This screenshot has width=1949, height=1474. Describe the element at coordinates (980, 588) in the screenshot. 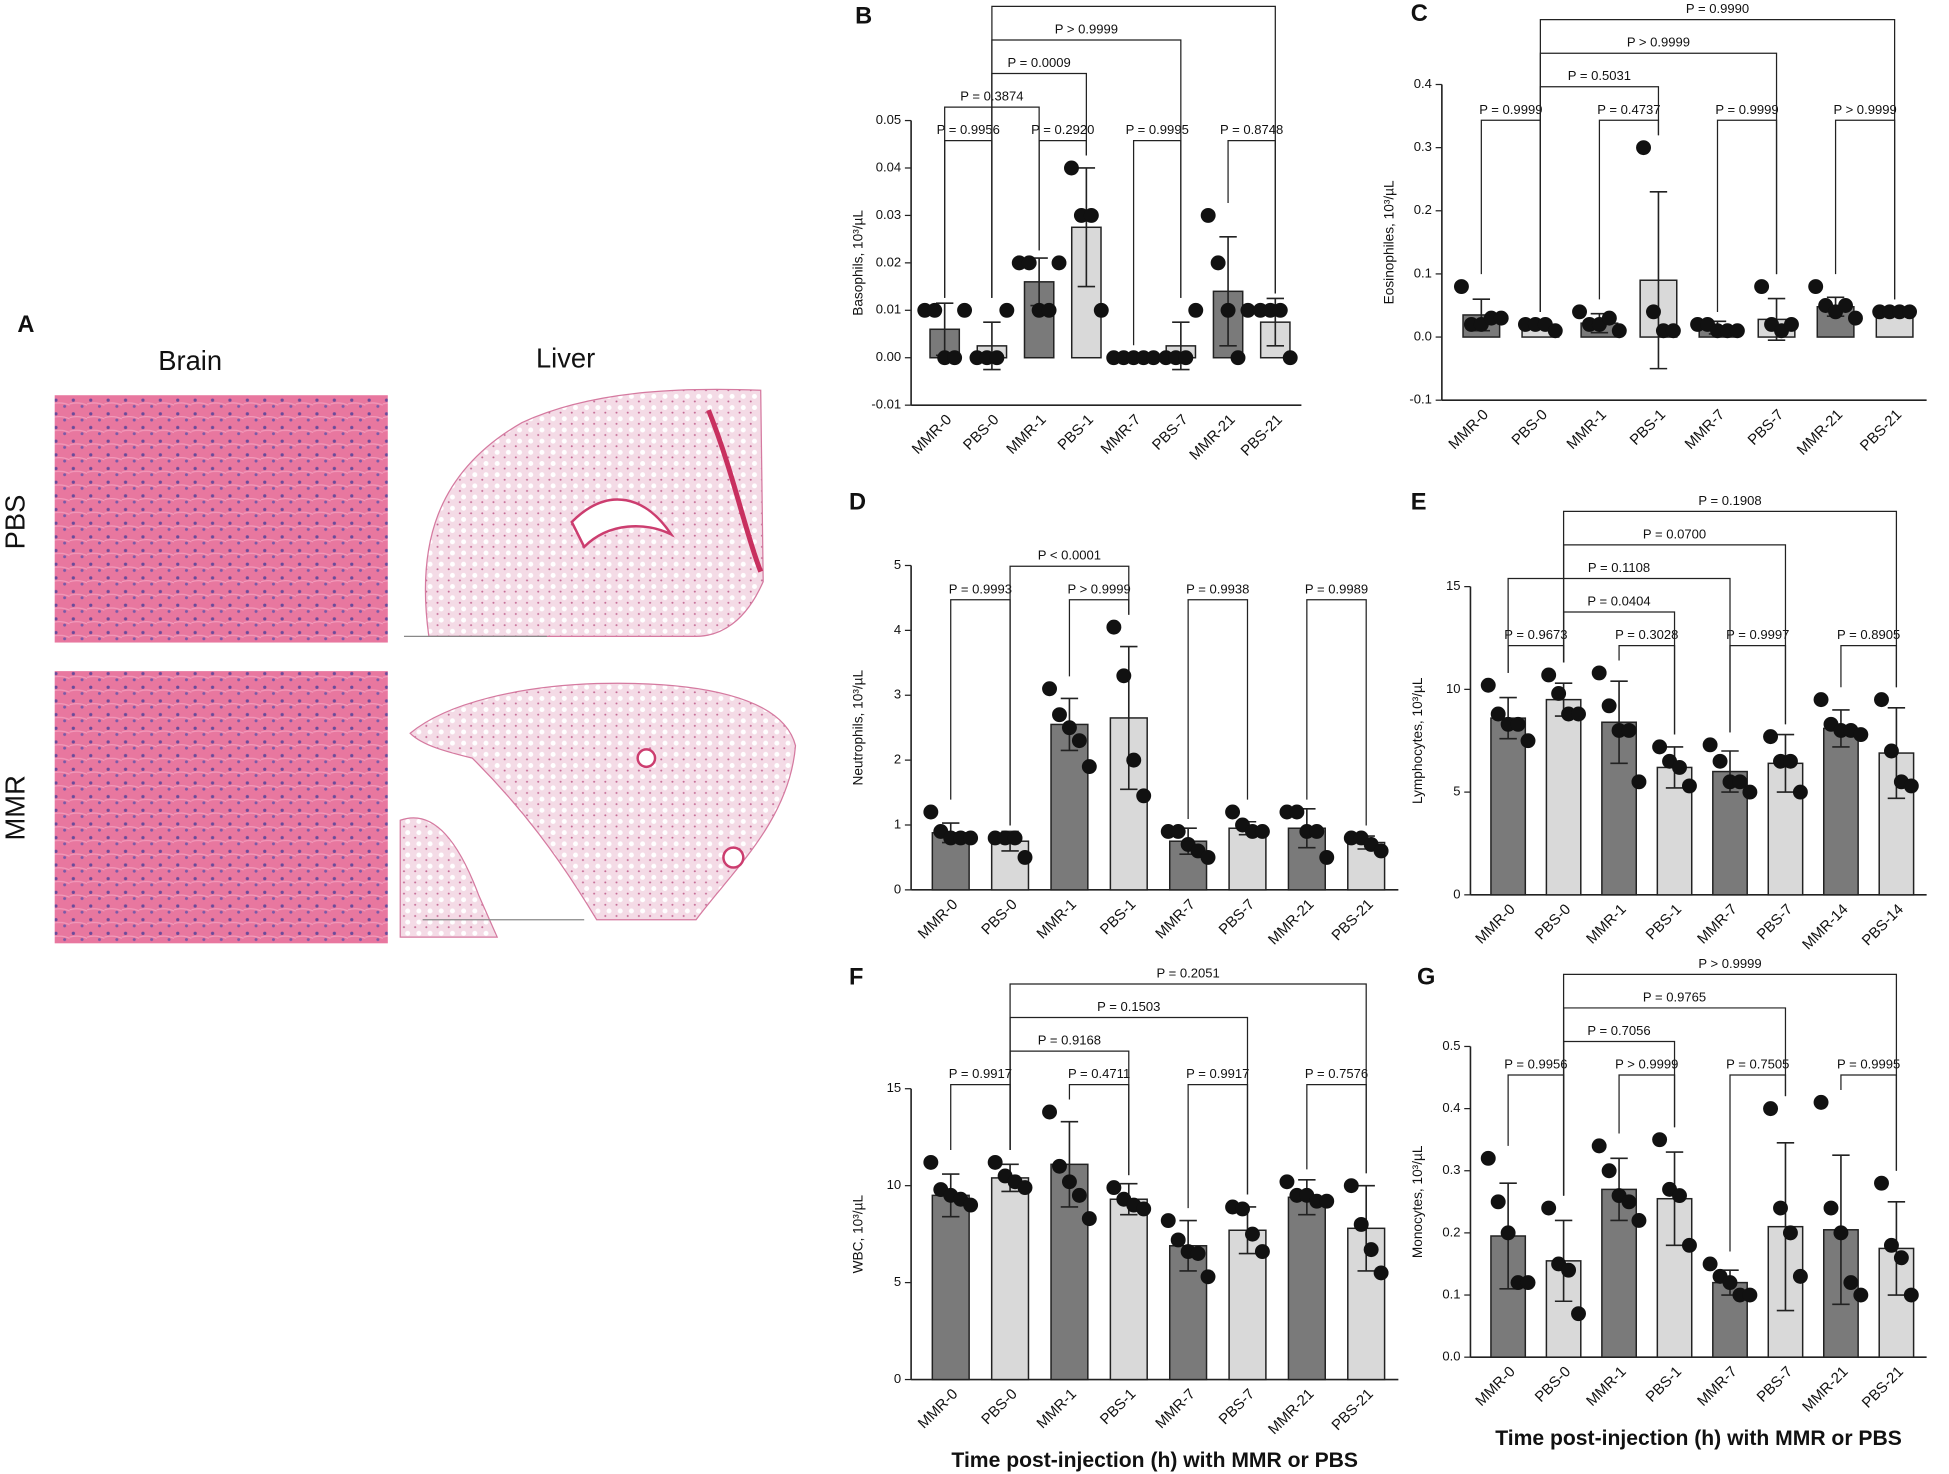

I see `p-value: P = 0.9993` at that location.